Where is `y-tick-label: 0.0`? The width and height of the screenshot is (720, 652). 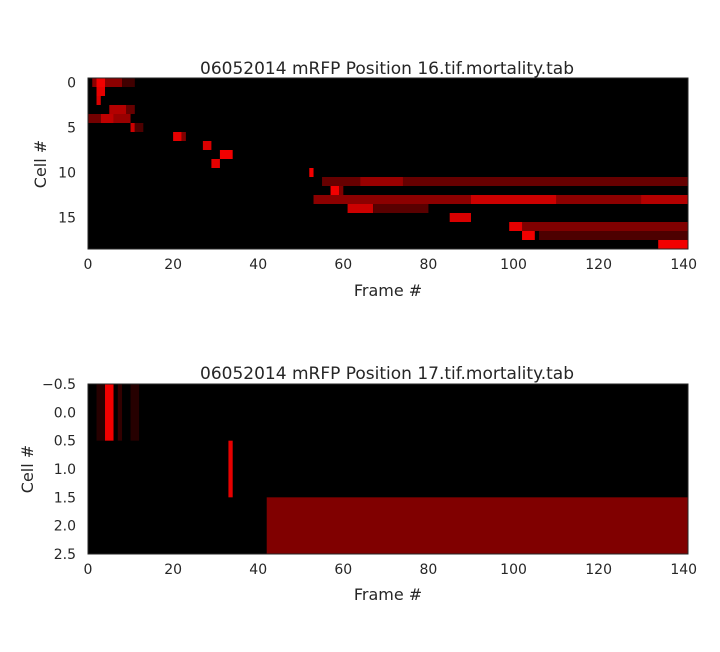
y-tick-label: 0.0 is located at coordinates (65, 413).